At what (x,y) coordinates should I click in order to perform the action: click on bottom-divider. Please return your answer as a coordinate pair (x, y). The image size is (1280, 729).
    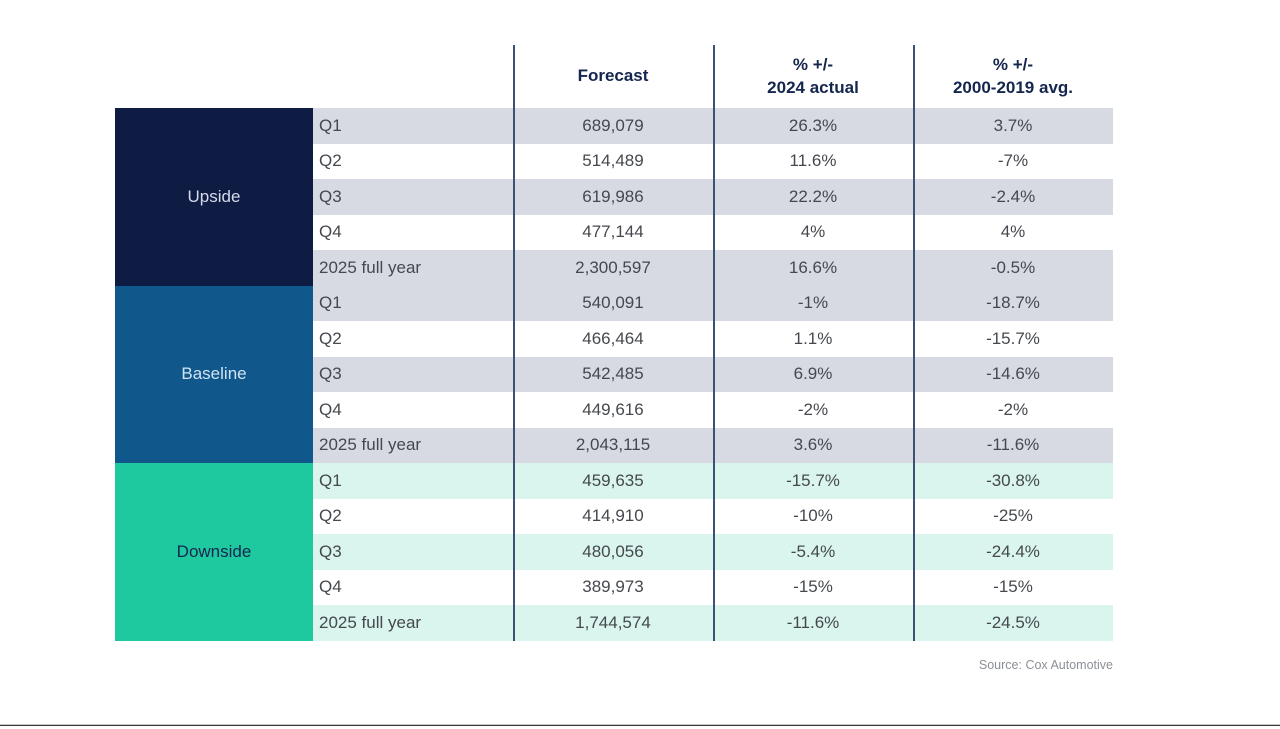
    Looking at the image, I should click on (640, 725).